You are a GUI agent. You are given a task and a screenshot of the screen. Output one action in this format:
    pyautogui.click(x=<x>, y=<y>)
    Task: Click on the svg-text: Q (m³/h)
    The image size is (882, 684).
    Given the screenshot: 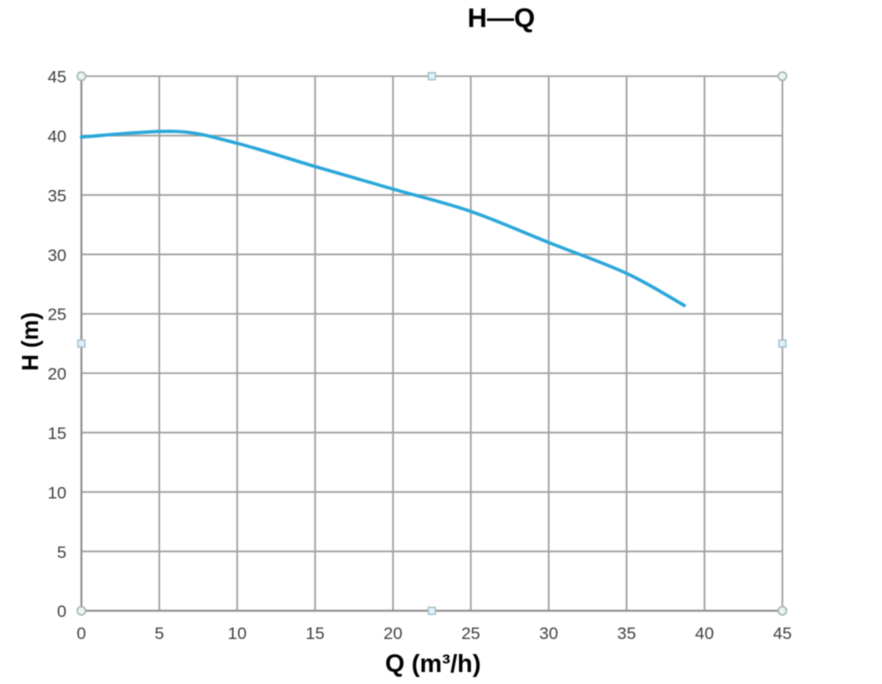 What is the action you would take?
    pyautogui.click(x=433, y=664)
    